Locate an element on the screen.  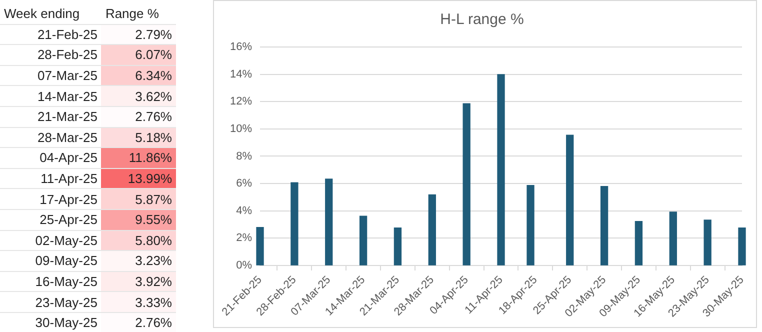
y-tick-label: 12% is located at coordinates (241, 102).